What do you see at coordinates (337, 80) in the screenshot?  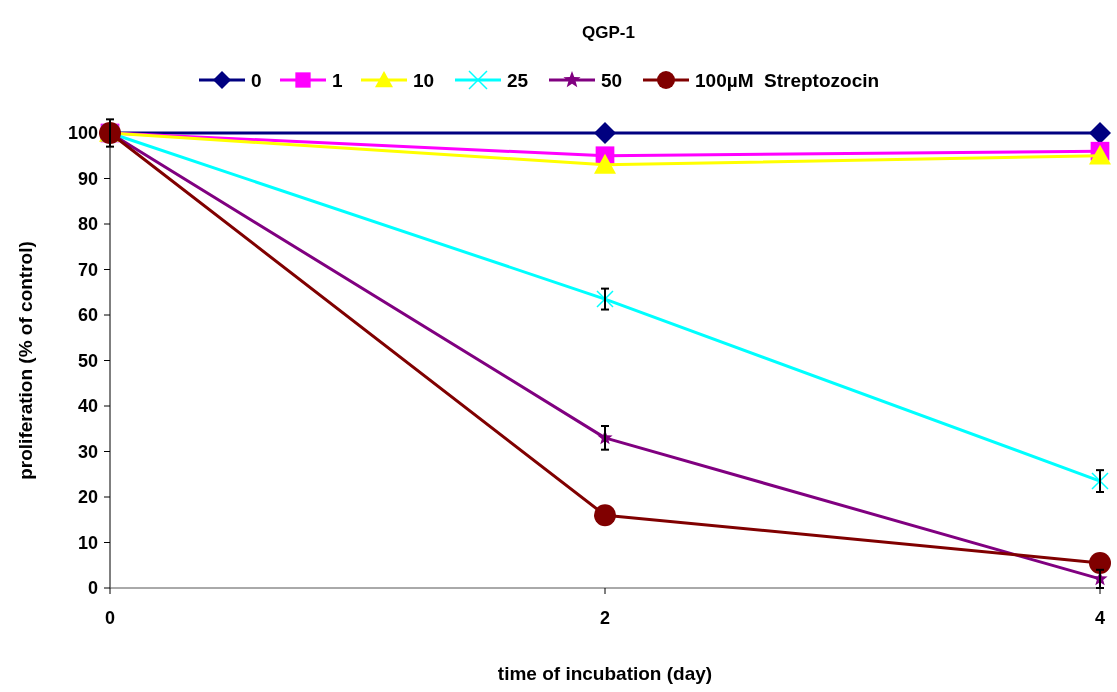 I see `legend-label: 1` at bounding box center [337, 80].